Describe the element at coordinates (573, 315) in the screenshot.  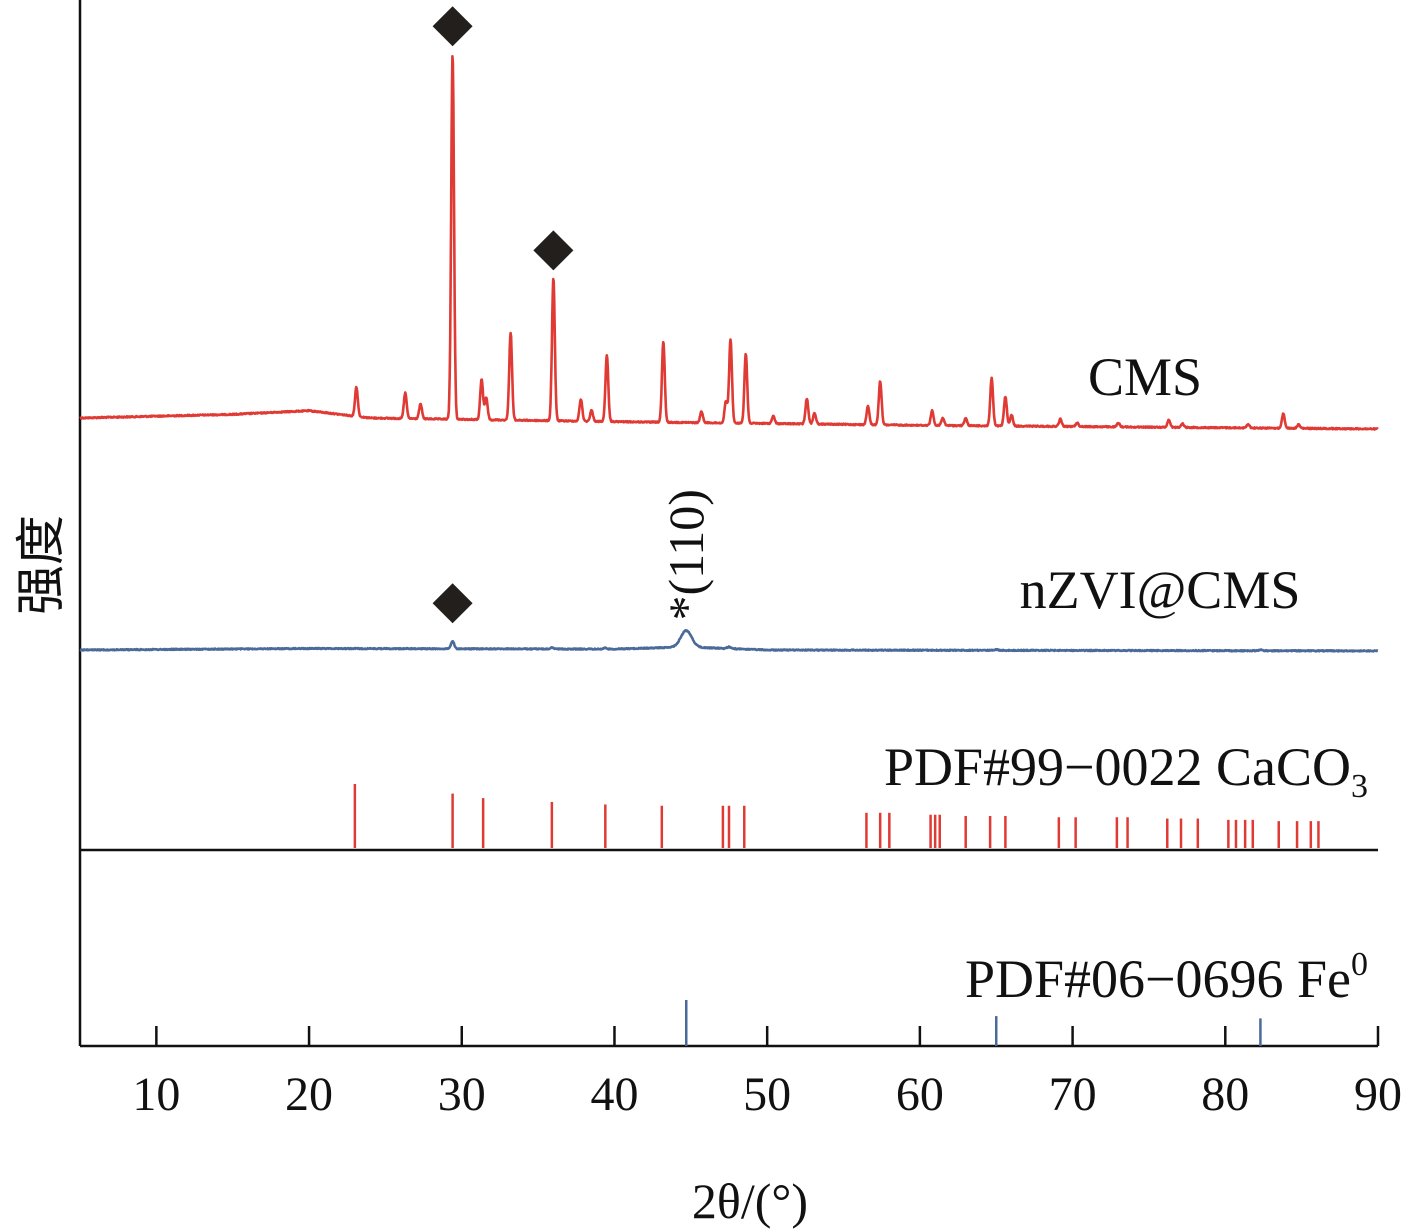
I see `peak-markers: *(110)` at that location.